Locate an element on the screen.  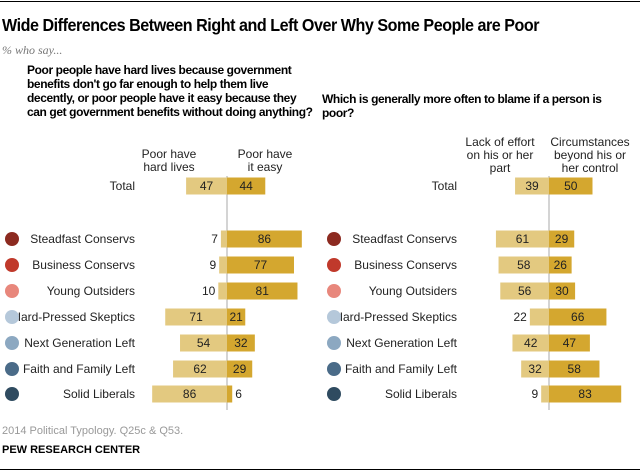
value-label-left: 71 is located at coordinates (196, 317).